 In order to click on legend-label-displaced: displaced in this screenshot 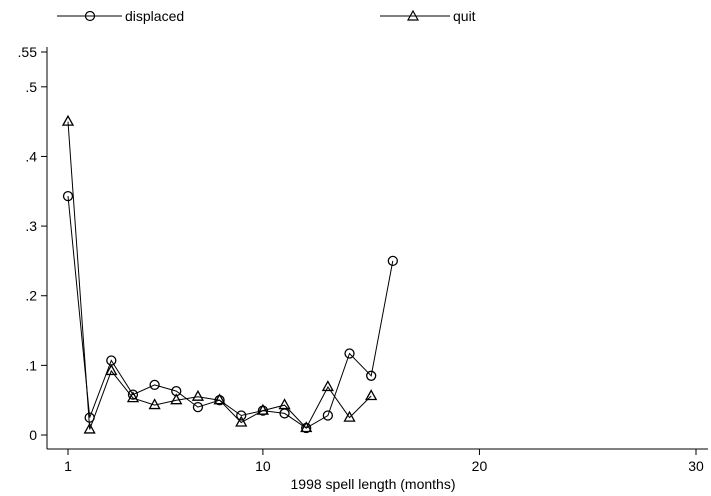, I will do `click(154, 16)`.